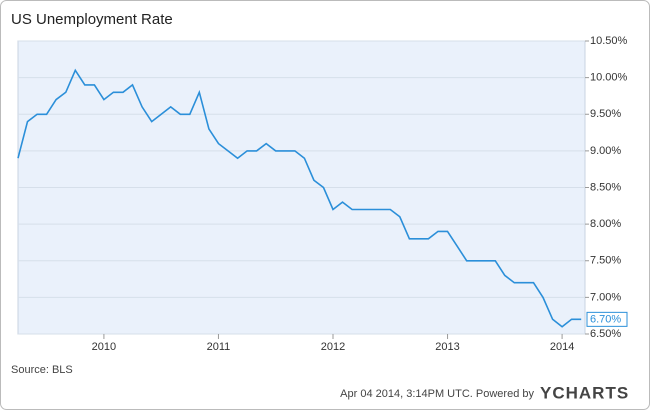 The width and height of the screenshot is (650, 410). Describe the element at coordinates (605, 187) in the screenshot. I see `y-tick-label: 8.50%` at that location.